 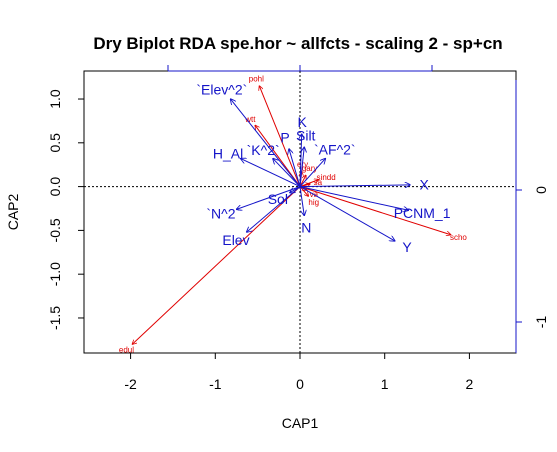 I want to click on constraint-label-h-al: H_Al, so click(x=228, y=153).